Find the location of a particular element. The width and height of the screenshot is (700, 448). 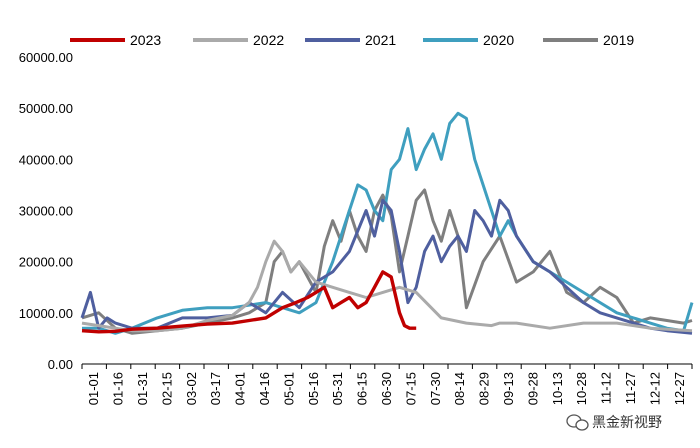

y-tick-label: 60000.00 is located at coordinates (46, 57).